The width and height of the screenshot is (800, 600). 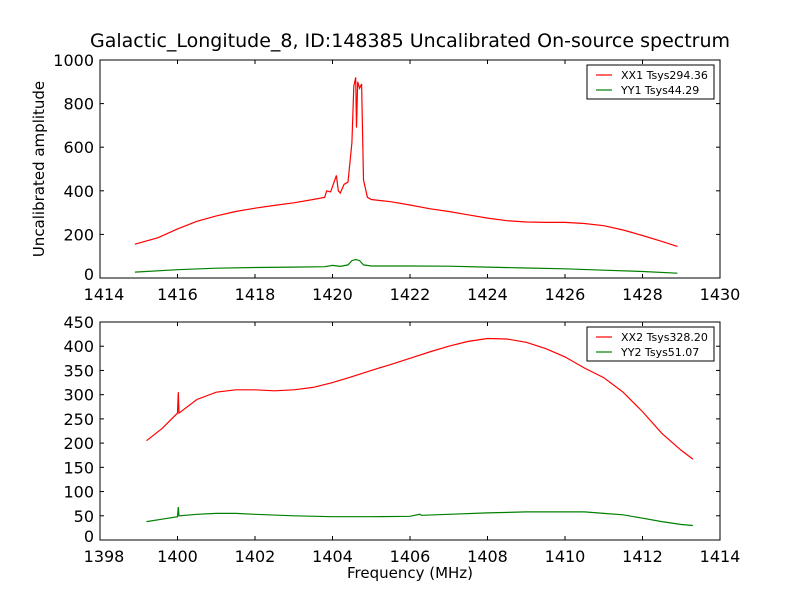 What do you see at coordinates (78, 395) in the screenshot?
I see `y-tick-label: 300` at bounding box center [78, 395].